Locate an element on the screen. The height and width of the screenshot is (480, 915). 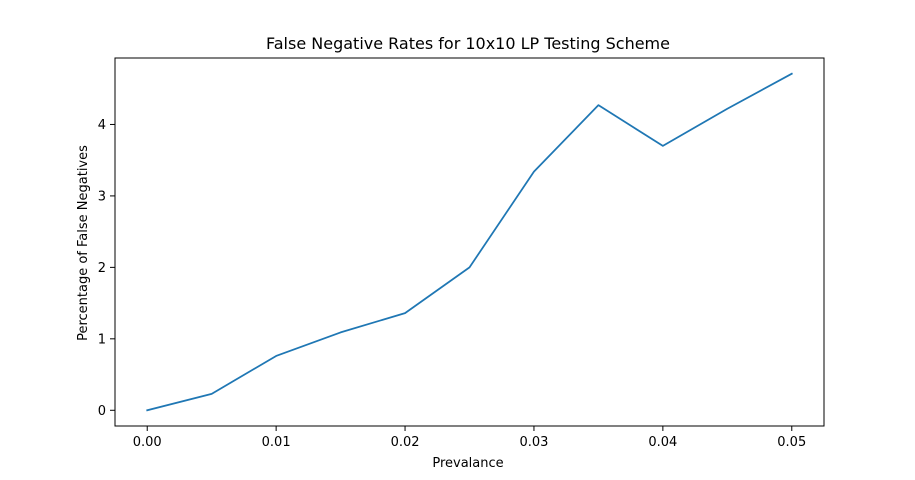
y-tick-label: 3 is located at coordinates (102, 196).